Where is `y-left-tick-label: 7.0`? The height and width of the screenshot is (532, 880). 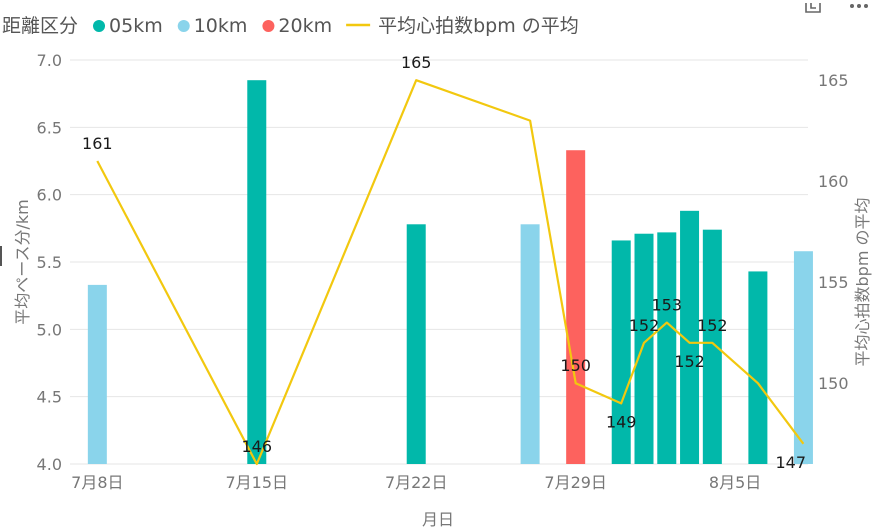
y-left-tick-label: 7.0 is located at coordinates (49, 60).